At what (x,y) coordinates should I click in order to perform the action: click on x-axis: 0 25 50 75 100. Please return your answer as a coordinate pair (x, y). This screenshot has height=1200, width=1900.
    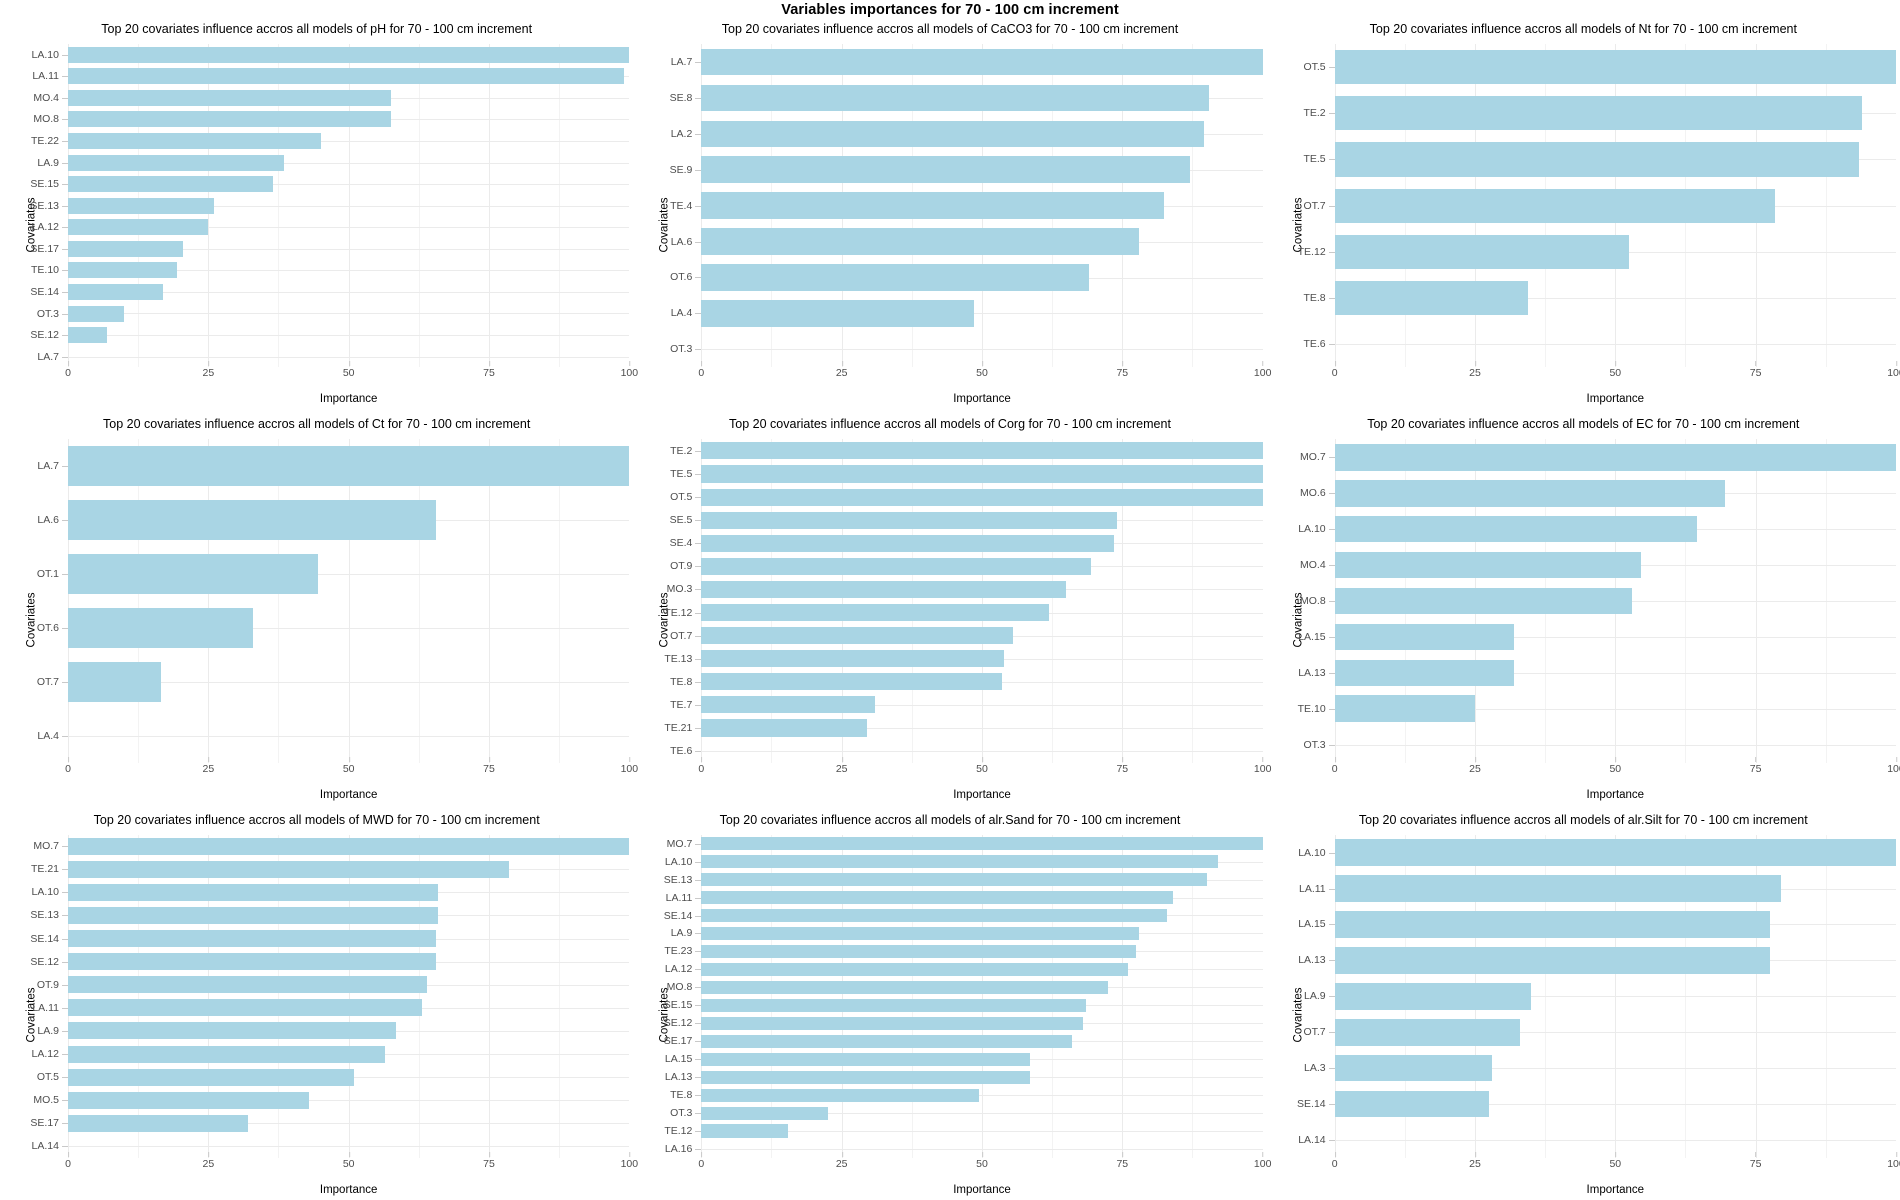
    Looking at the image, I should click on (351, 374).